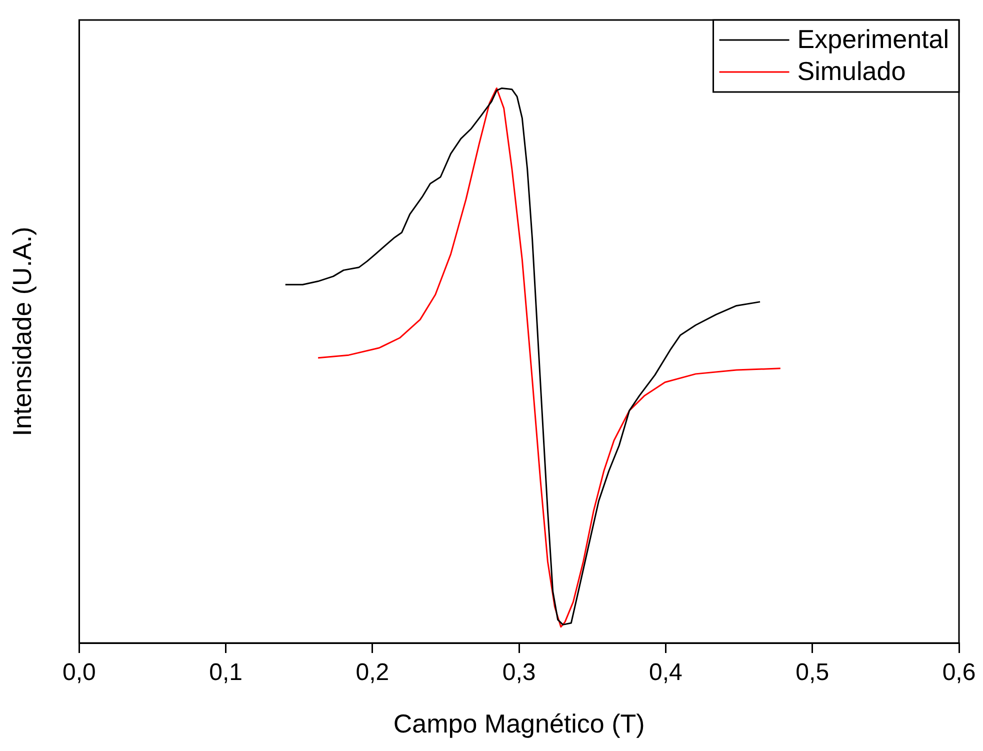 Image resolution: width=983 pixels, height=751 pixels. What do you see at coordinates (813, 672) in the screenshot?
I see `x-tick-label: 0,5` at bounding box center [813, 672].